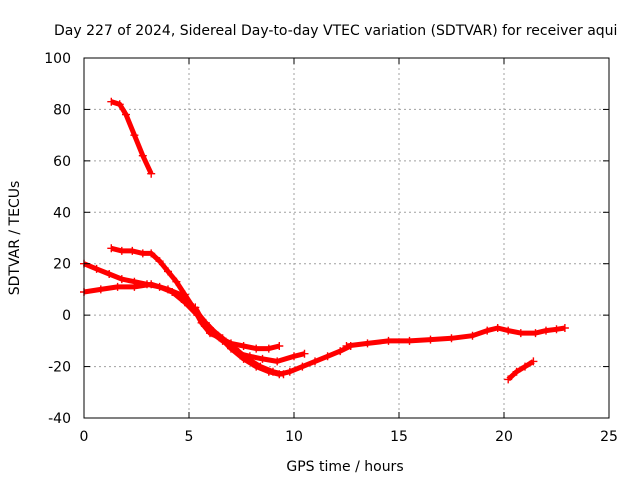  Describe the element at coordinates (66, 316) in the screenshot. I see `y-tick-label: 0` at that location.